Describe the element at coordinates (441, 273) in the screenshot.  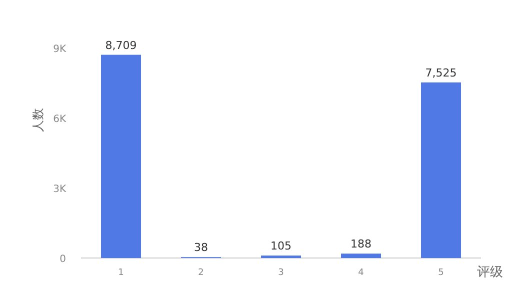
I see `x-tick-label: 5` at that location.